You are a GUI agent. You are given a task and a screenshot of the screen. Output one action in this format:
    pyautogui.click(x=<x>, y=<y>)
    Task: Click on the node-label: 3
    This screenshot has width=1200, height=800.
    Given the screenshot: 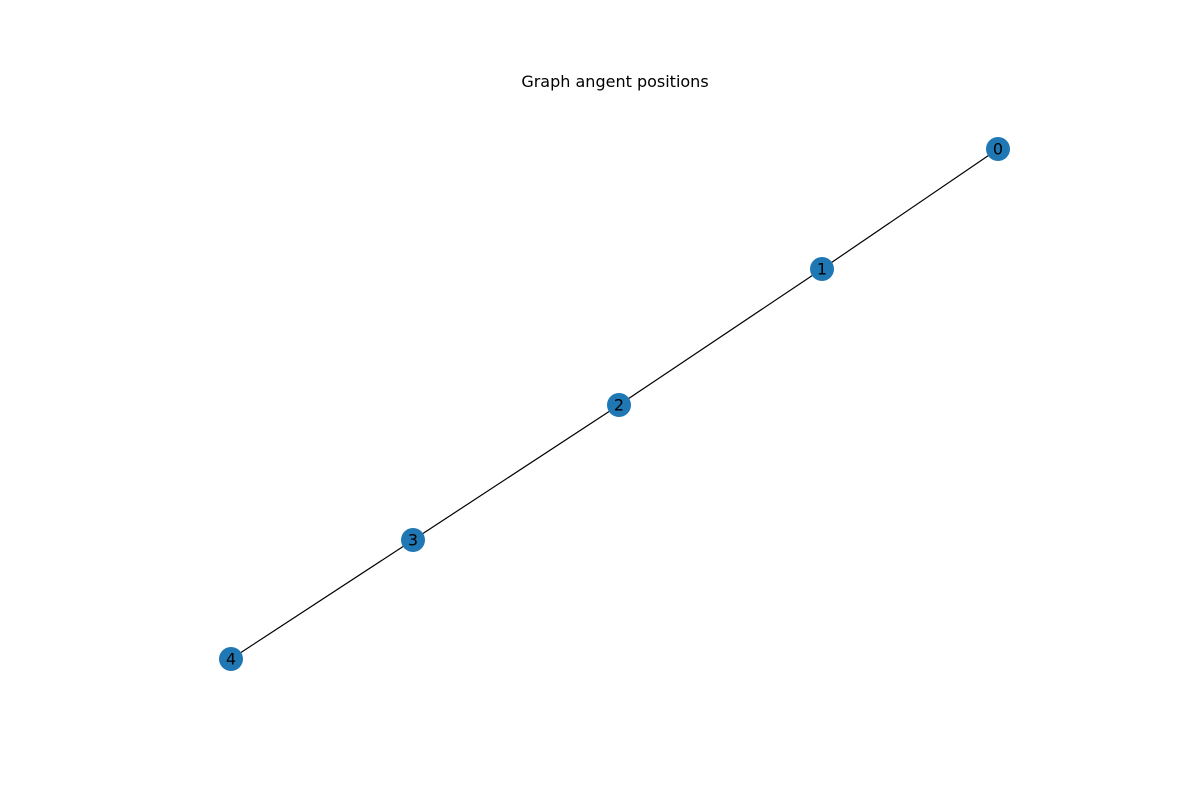 What is the action you would take?
    pyautogui.click(x=413, y=540)
    